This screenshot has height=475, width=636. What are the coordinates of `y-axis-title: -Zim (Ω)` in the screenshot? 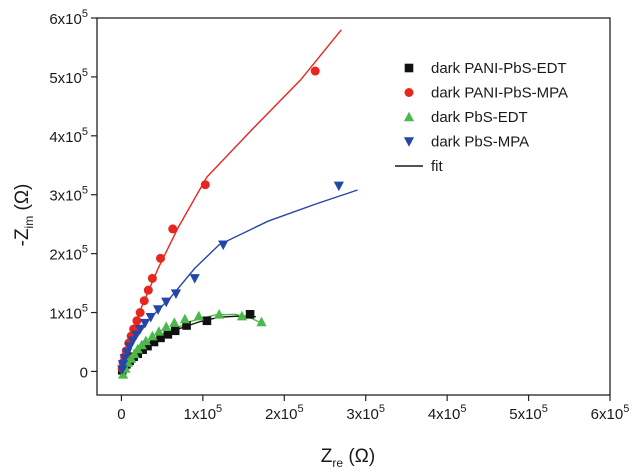 It's located at (24, 215).